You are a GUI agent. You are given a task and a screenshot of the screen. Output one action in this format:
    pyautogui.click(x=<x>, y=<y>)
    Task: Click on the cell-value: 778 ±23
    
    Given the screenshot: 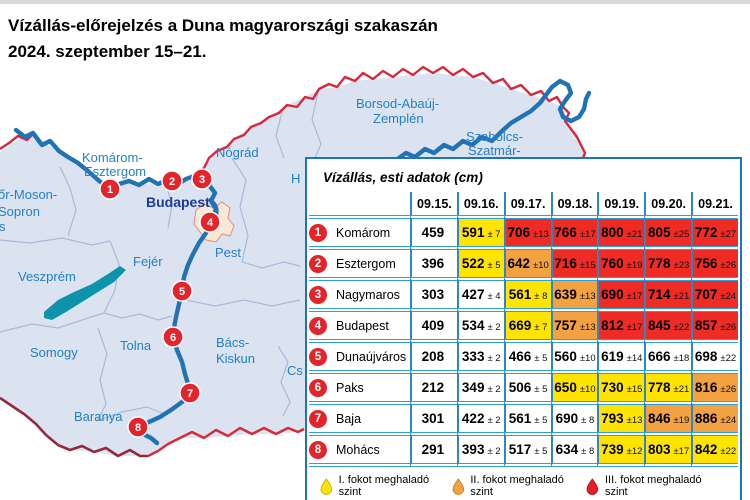 What is the action you would take?
    pyautogui.click(x=668, y=261)
    